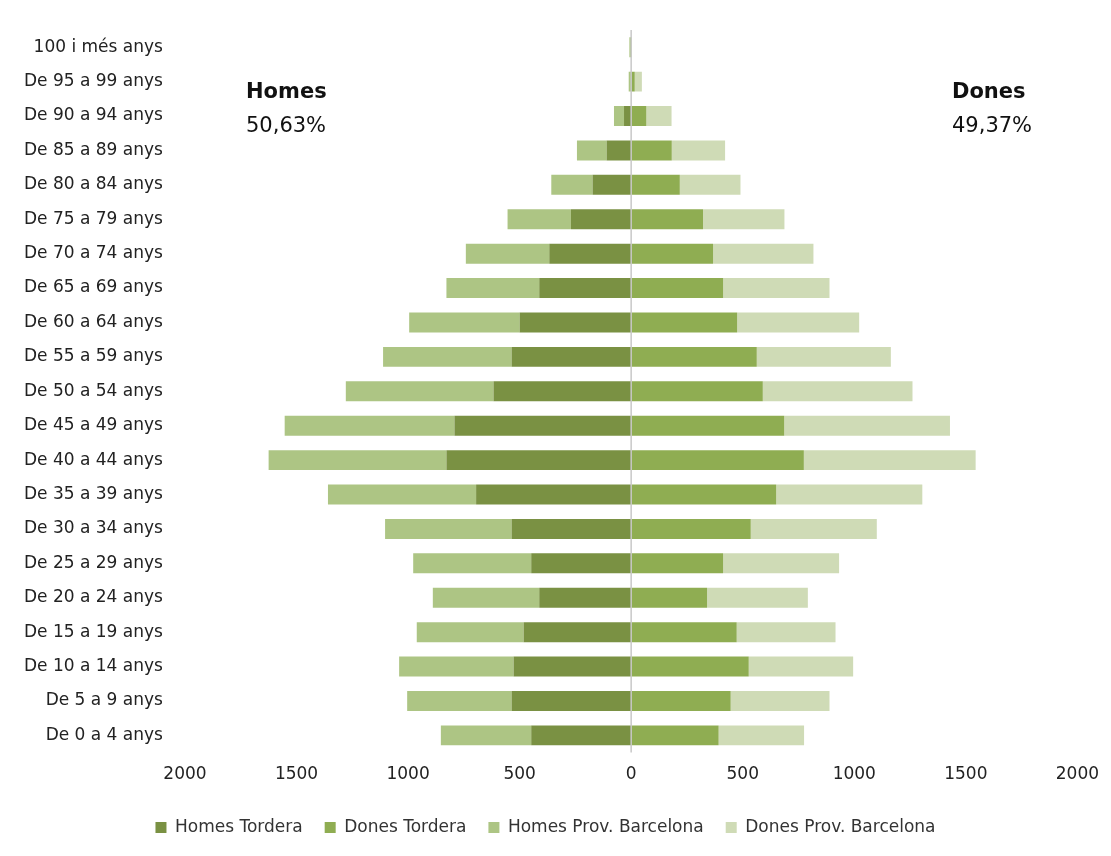 The height and width of the screenshot is (856, 1111). I want to click on y-tick-label: De 75 a 79 anys, so click(93, 217).